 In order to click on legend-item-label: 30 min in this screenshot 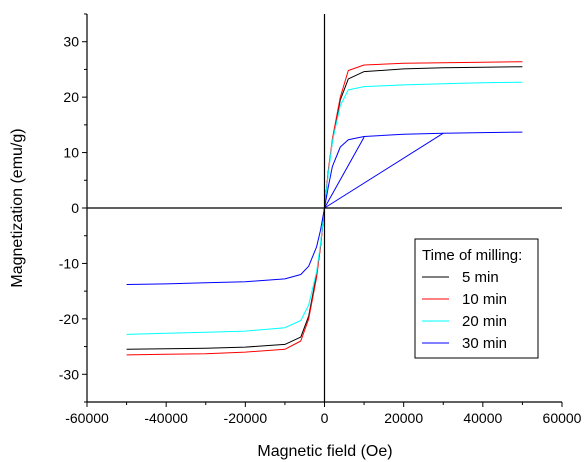, I will do `click(484, 343)`.